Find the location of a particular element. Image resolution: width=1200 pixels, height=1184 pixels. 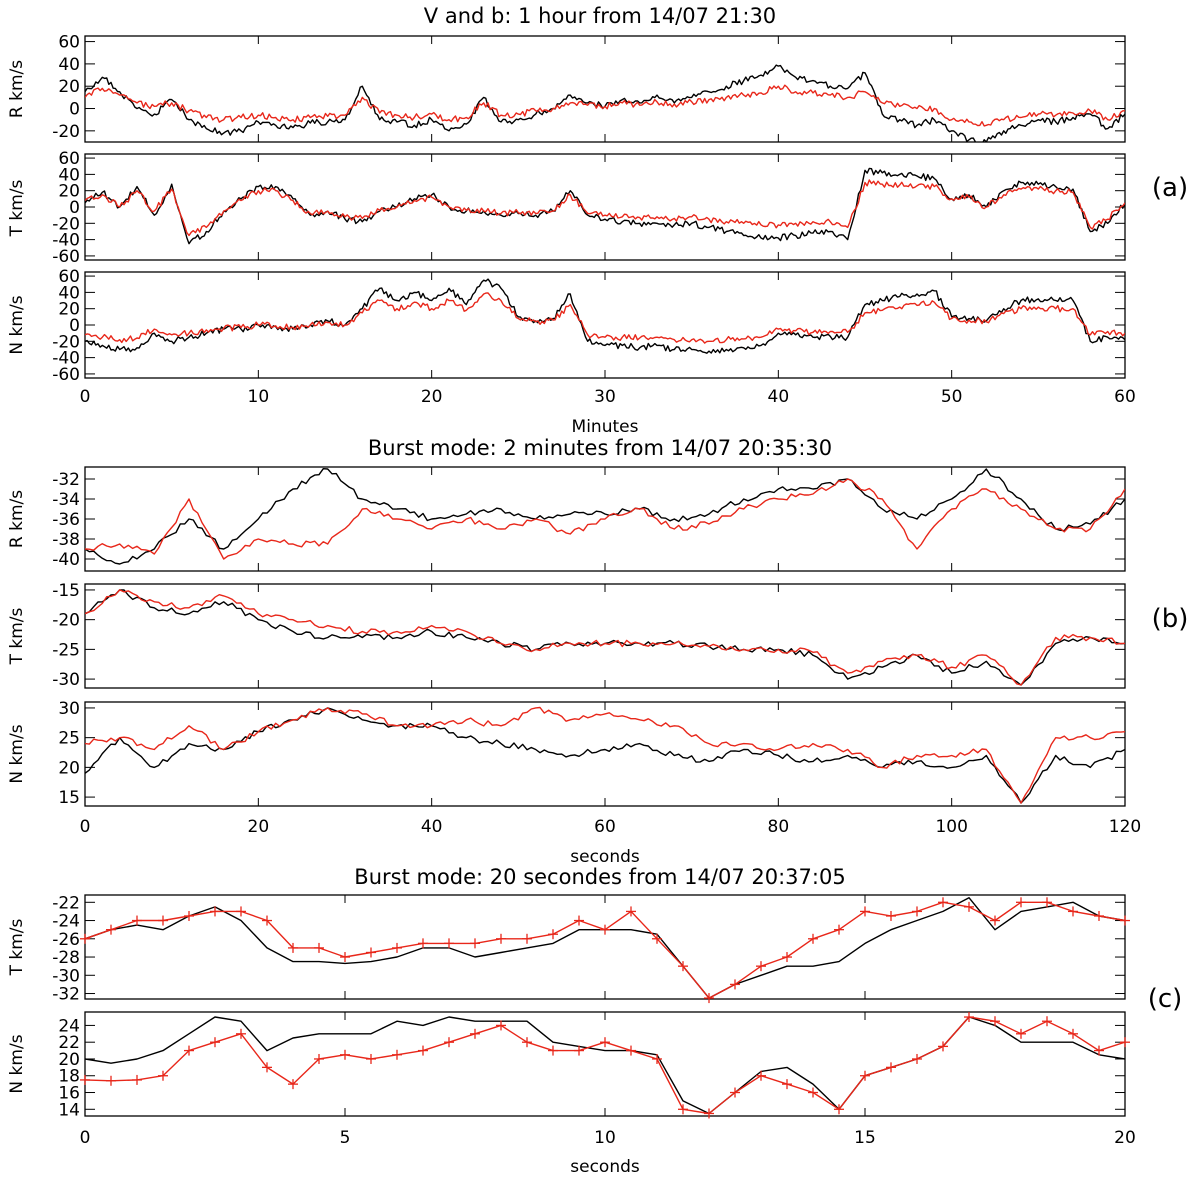

y-tick-label: 60 is located at coordinates (69, 277).